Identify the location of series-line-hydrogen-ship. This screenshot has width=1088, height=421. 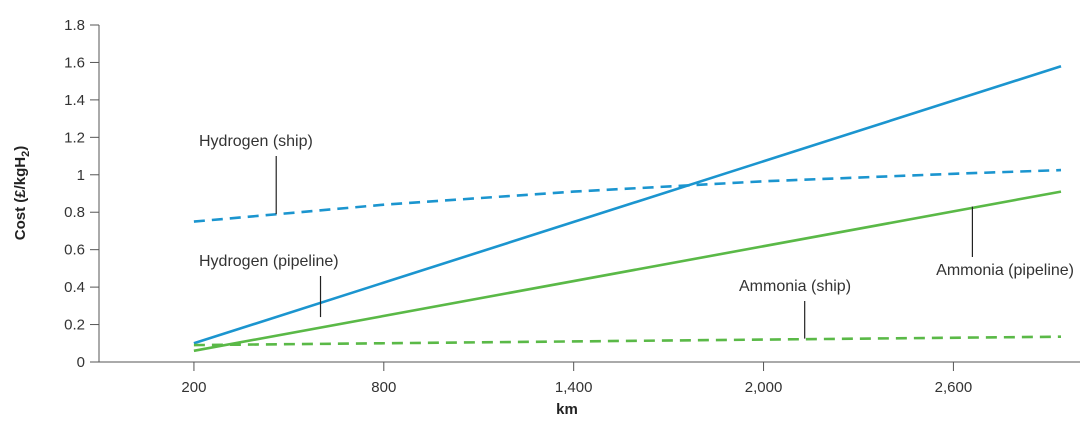
(627, 195).